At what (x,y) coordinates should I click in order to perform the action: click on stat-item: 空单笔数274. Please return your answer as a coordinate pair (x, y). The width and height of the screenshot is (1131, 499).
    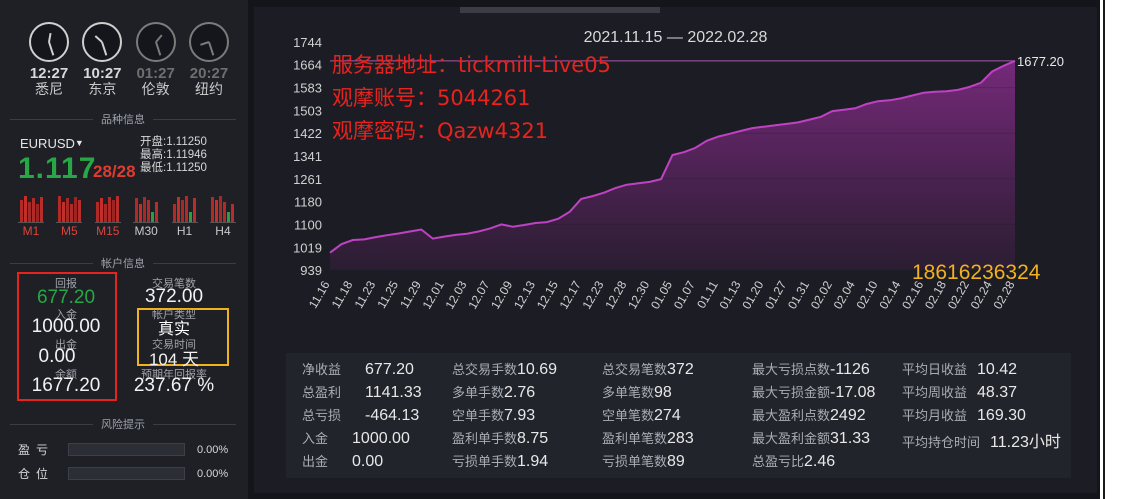
    Looking at the image, I should click on (641, 415).